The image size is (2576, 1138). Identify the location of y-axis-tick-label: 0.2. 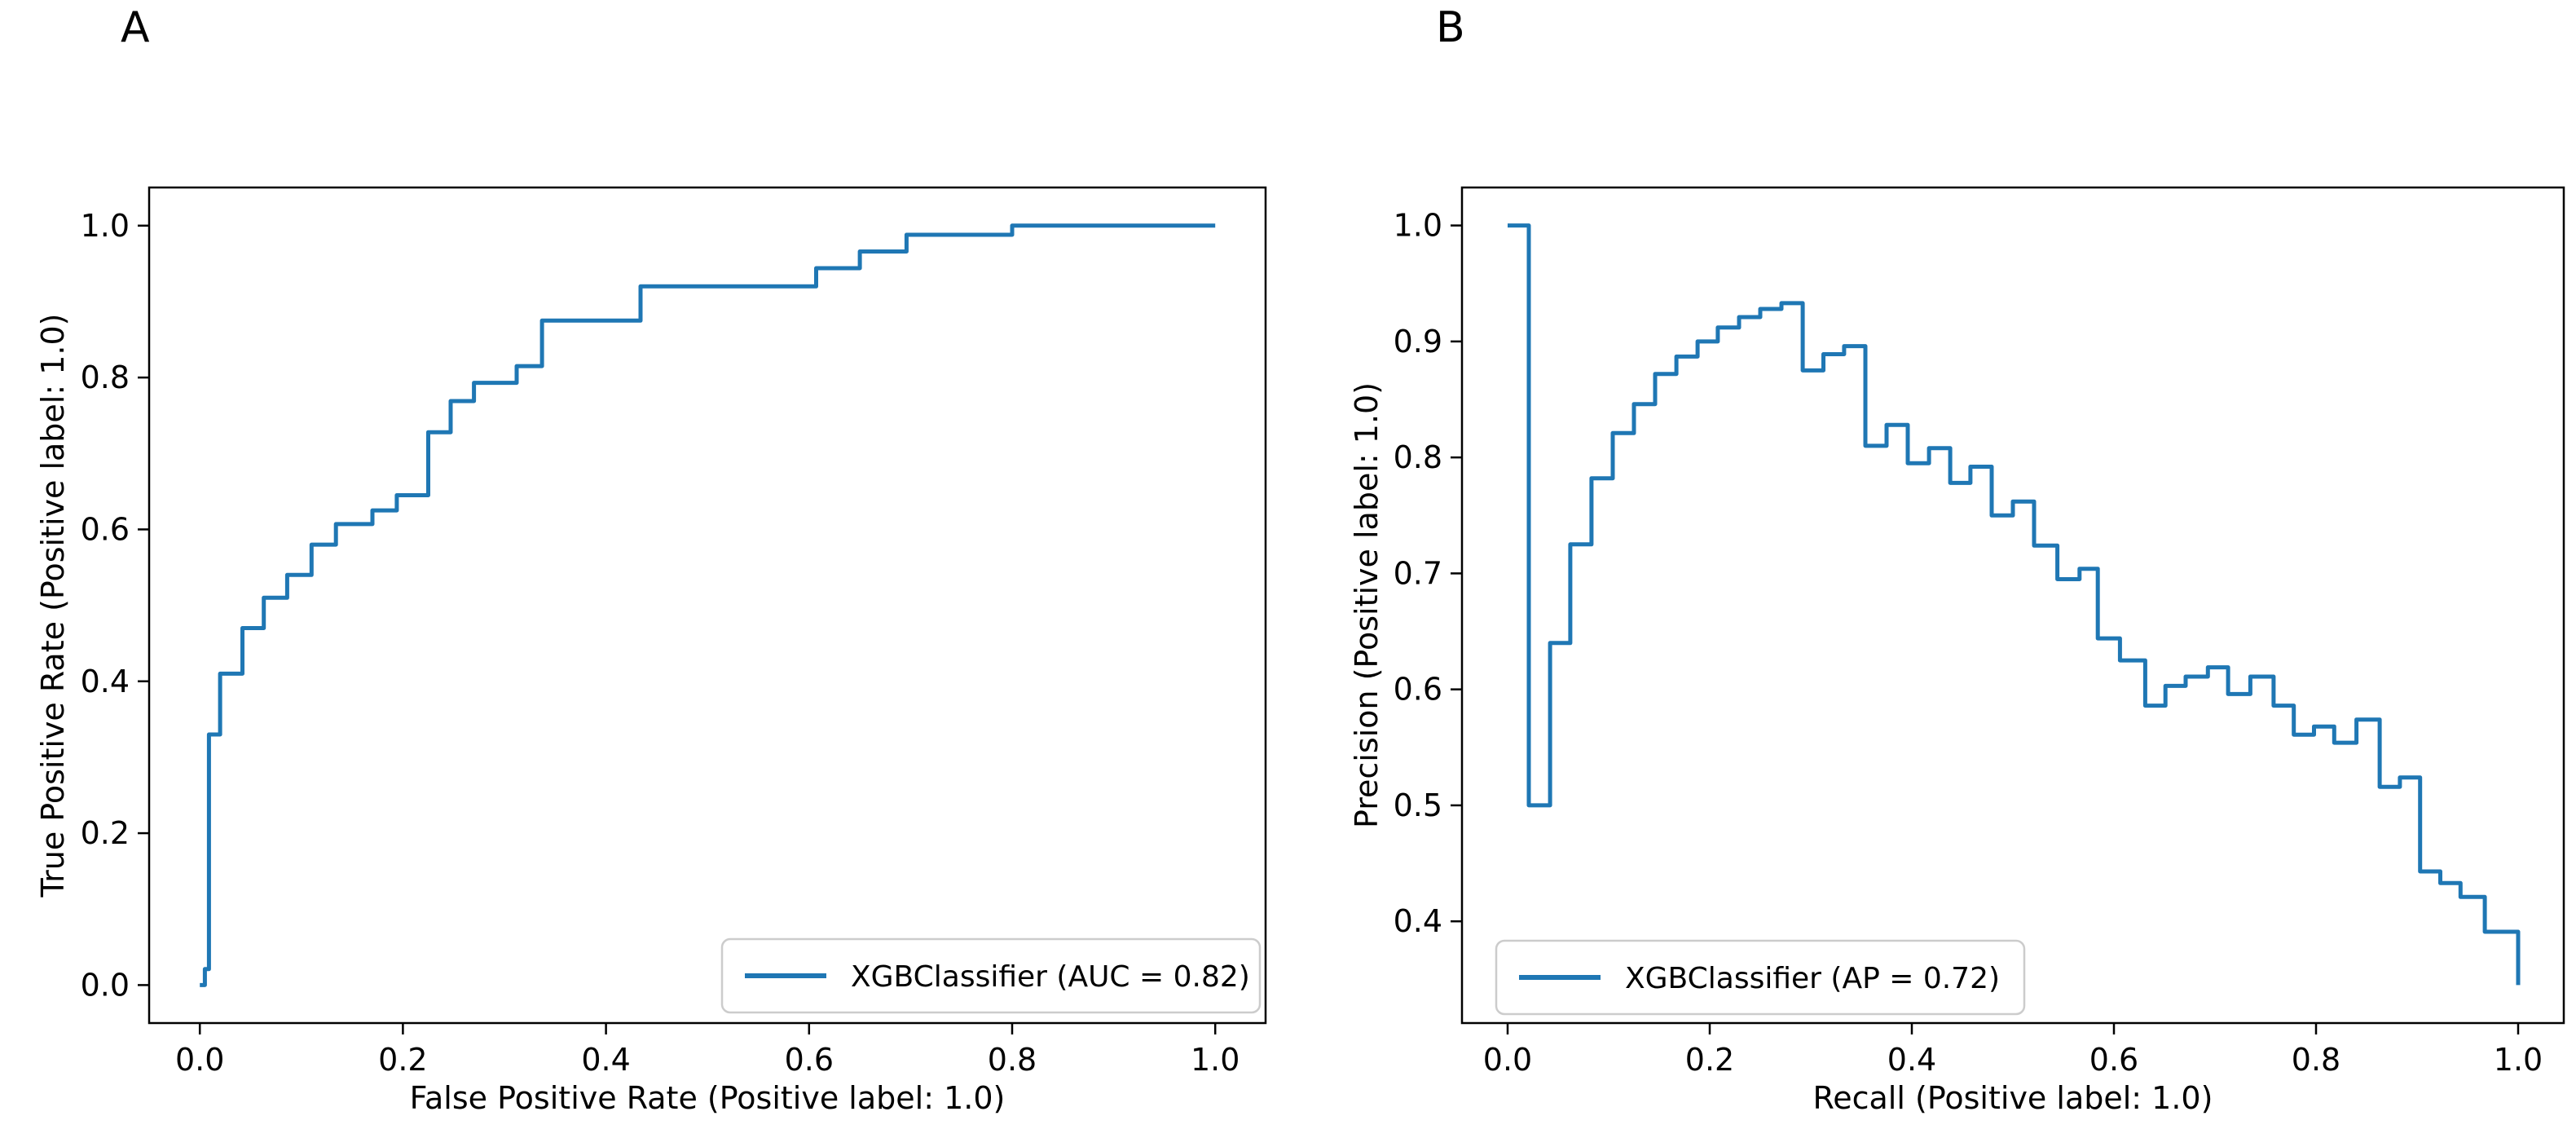
(106, 833).